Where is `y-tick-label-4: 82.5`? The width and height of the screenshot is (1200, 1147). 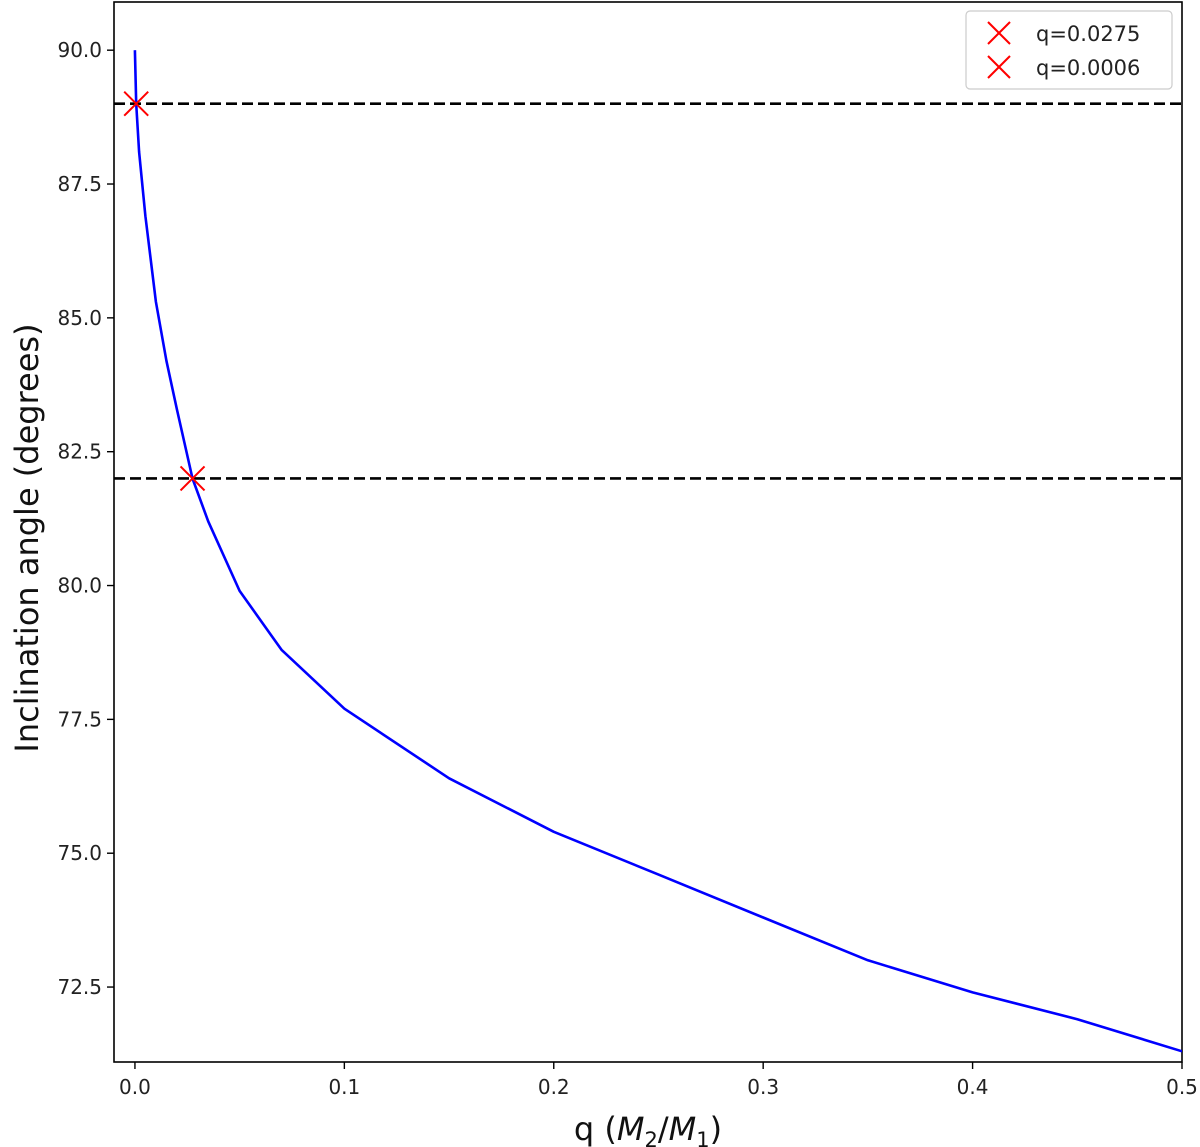
y-tick-label-4: 82.5 is located at coordinates (79, 452).